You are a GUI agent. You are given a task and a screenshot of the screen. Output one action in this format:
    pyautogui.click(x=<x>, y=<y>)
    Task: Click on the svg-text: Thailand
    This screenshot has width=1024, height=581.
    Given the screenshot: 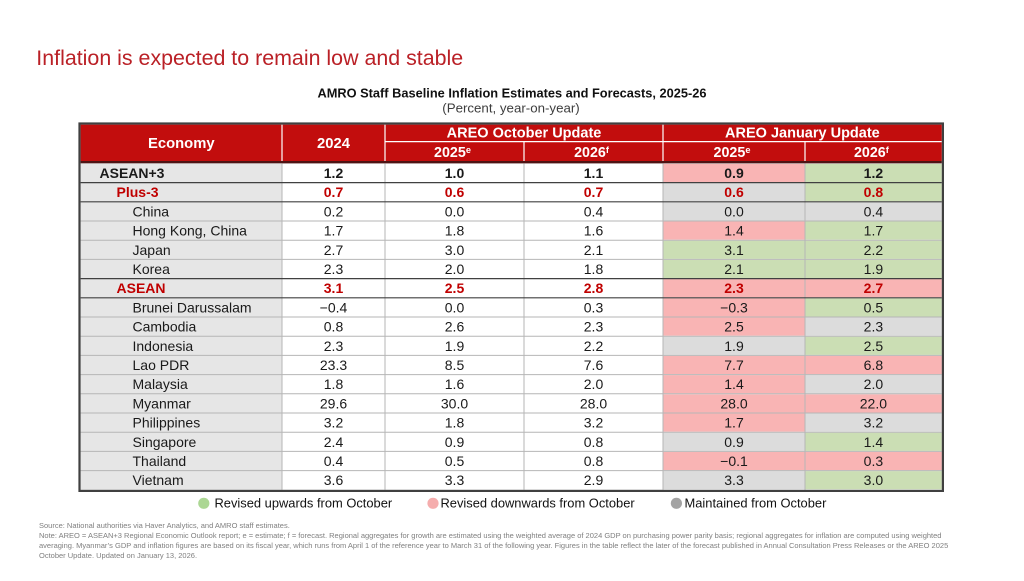 What is the action you would take?
    pyautogui.click(x=160, y=461)
    